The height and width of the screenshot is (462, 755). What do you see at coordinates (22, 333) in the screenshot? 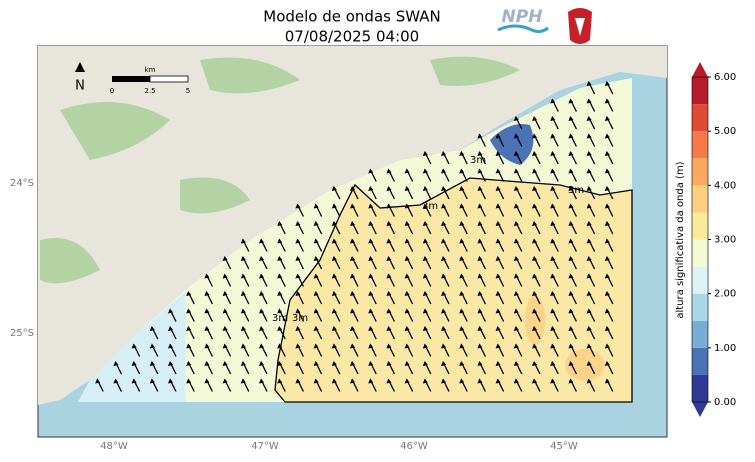
I see `lat-label: 25°S` at bounding box center [22, 333].